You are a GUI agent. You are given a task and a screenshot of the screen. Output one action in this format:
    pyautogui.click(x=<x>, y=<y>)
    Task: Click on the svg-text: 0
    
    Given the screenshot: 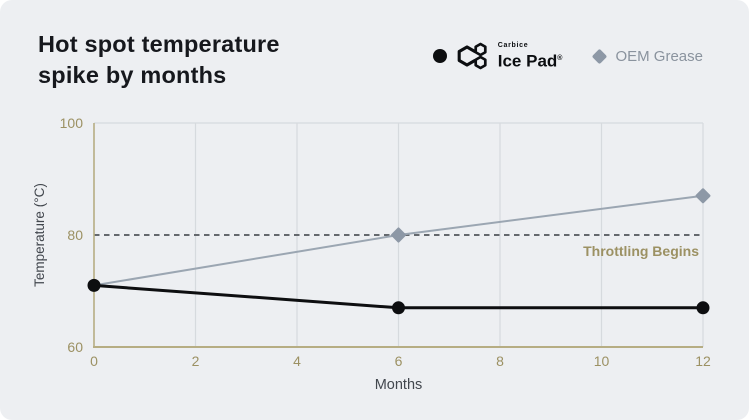 What is the action you would take?
    pyautogui.click(x=94, y=361)
    